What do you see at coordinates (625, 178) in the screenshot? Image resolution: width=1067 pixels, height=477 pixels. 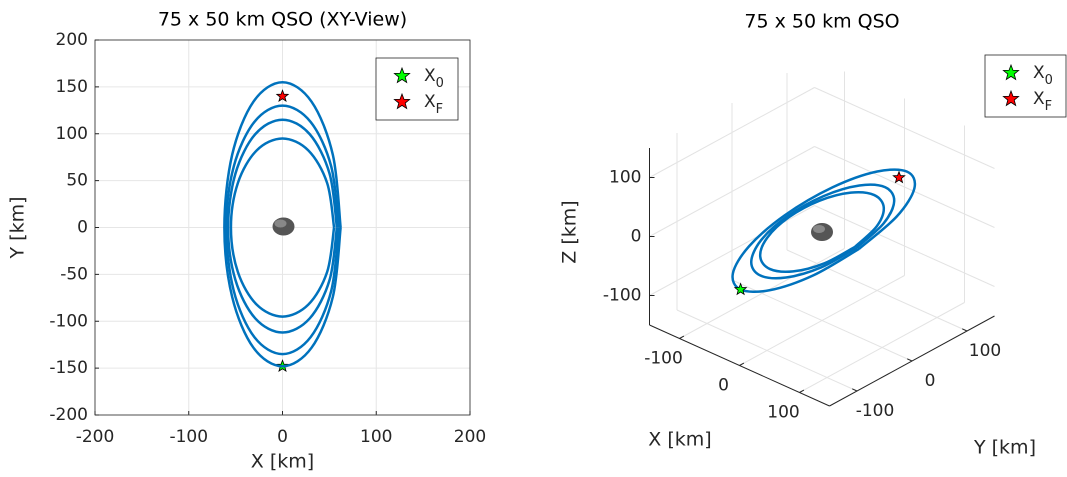 I see `z-tick-label: 100` at bounding box center [625, 178].